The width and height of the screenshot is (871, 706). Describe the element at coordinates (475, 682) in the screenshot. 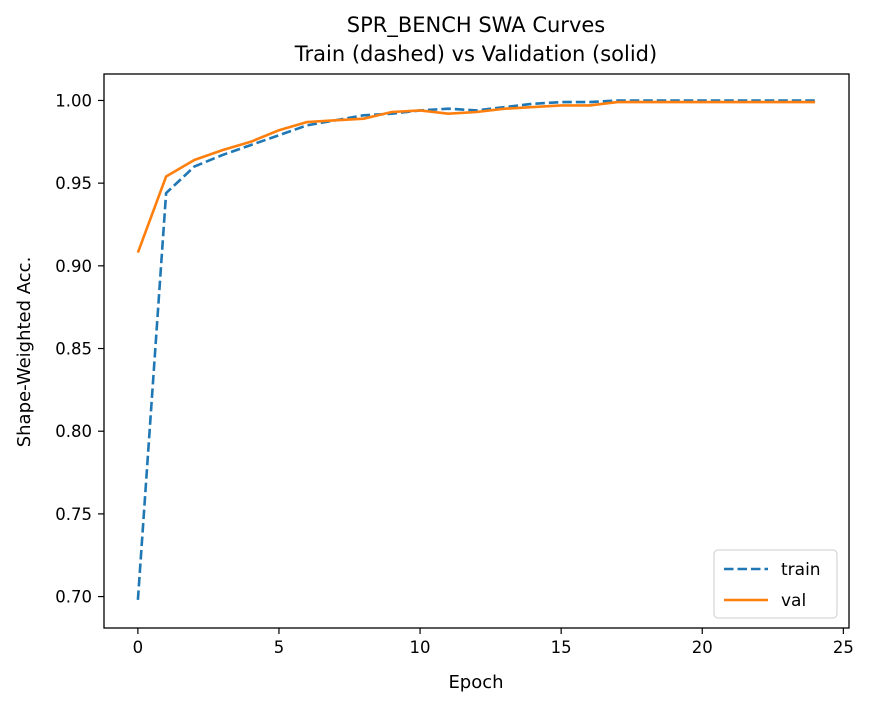

I see `x-axis-label: Epoch` at that location.